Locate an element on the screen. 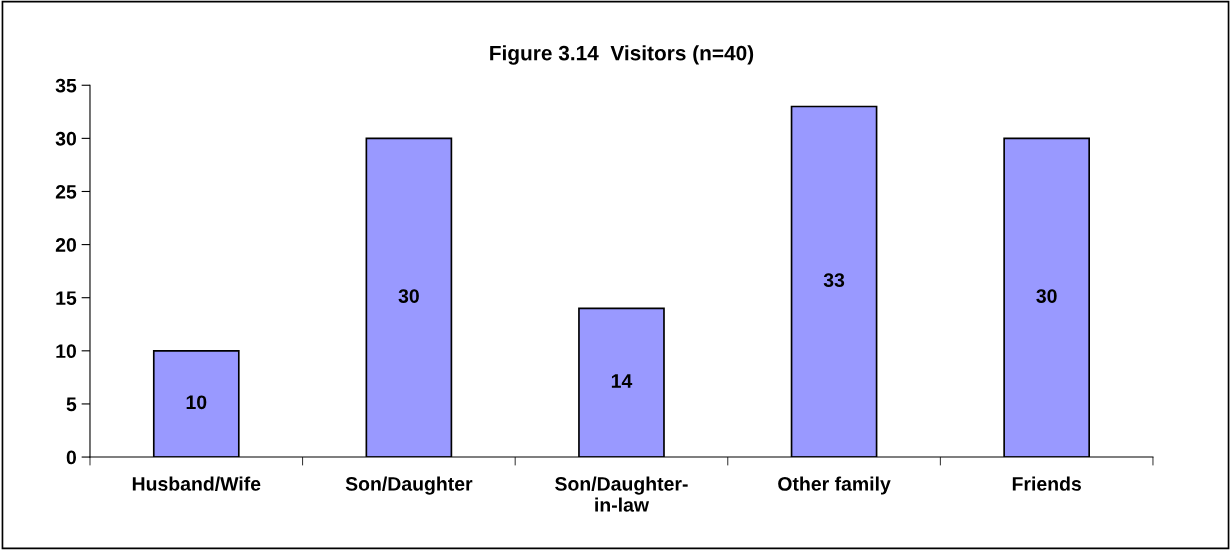  x-tick-label: Other family is located at coordinates (834, 485).